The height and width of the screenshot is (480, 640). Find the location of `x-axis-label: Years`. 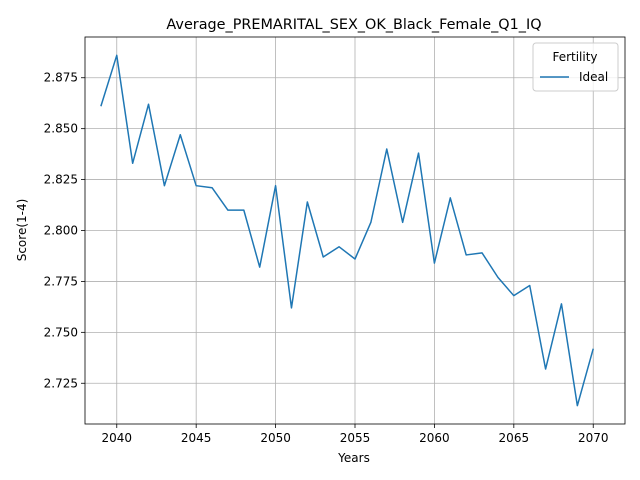

x-axis-label: Years is located at coordinates (353, 458).